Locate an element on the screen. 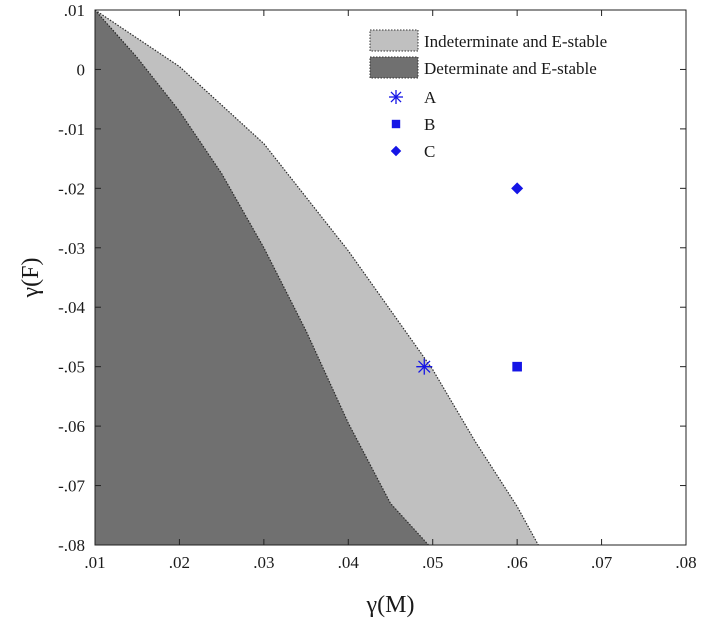 The width and height of the screenshot is (707, 626). x-tick-label: .07 is located at coordinates (602, 562).